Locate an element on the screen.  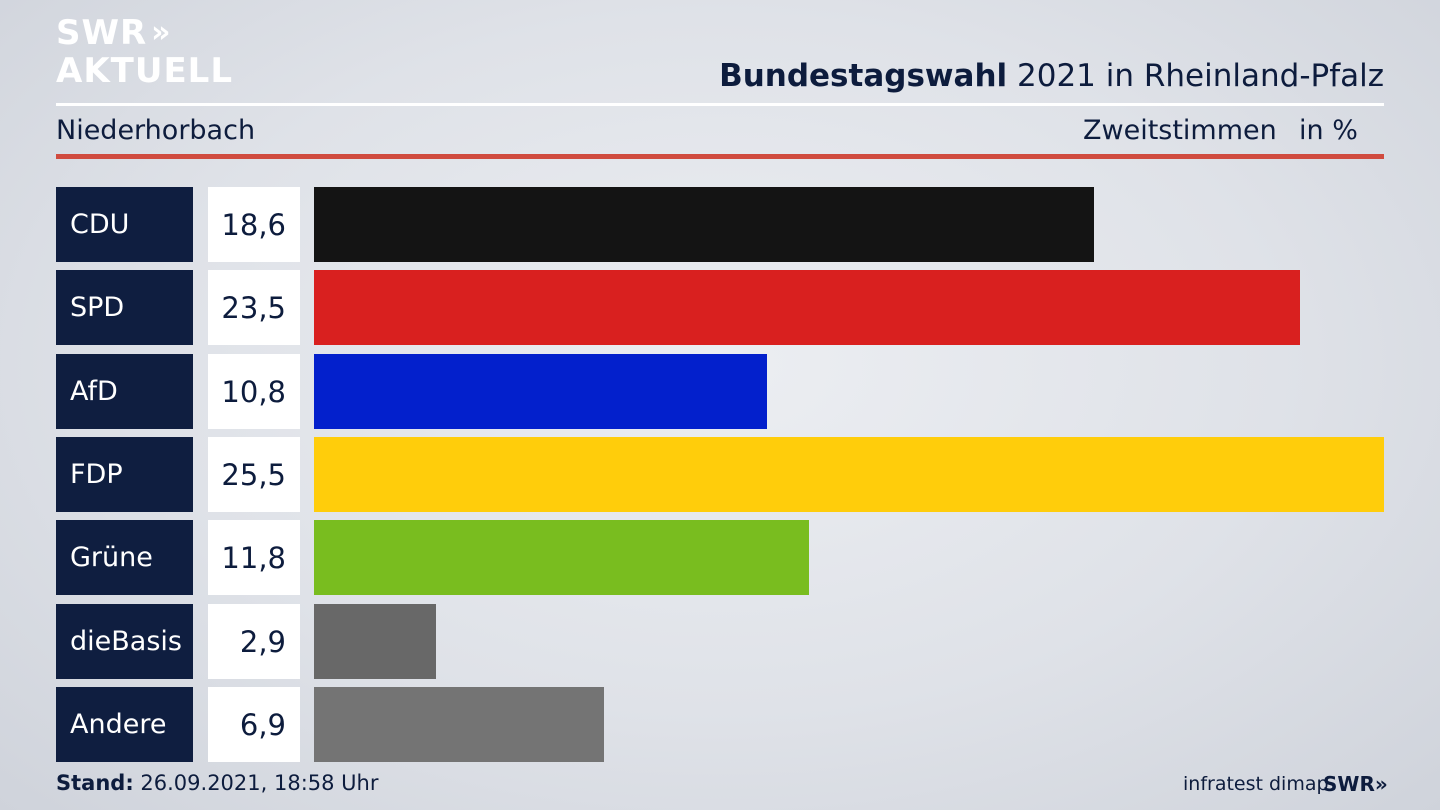
value-label: 2,9 is located at coordinates (254, 641).